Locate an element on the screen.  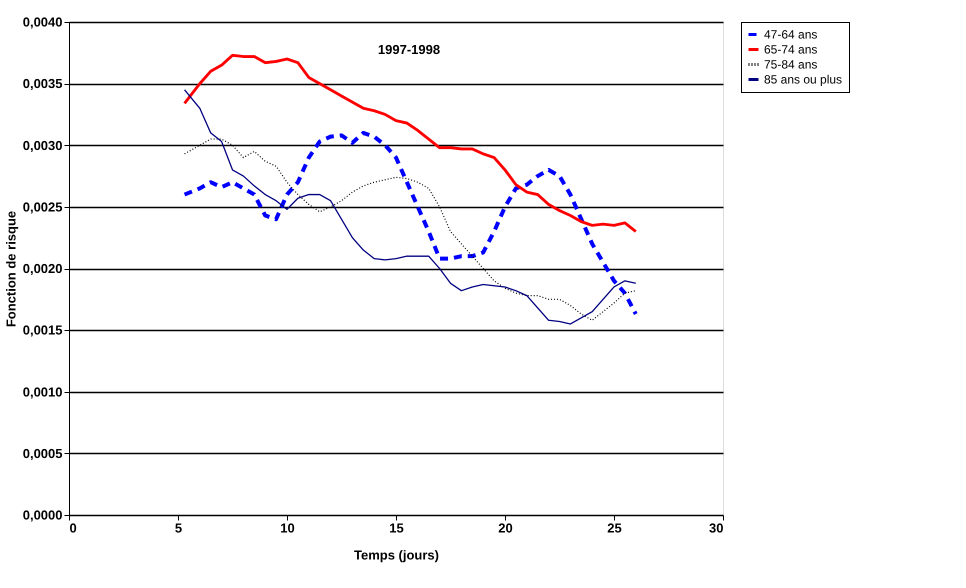
y-tick-label: 0,0035 is located at coordinates (42, 84).